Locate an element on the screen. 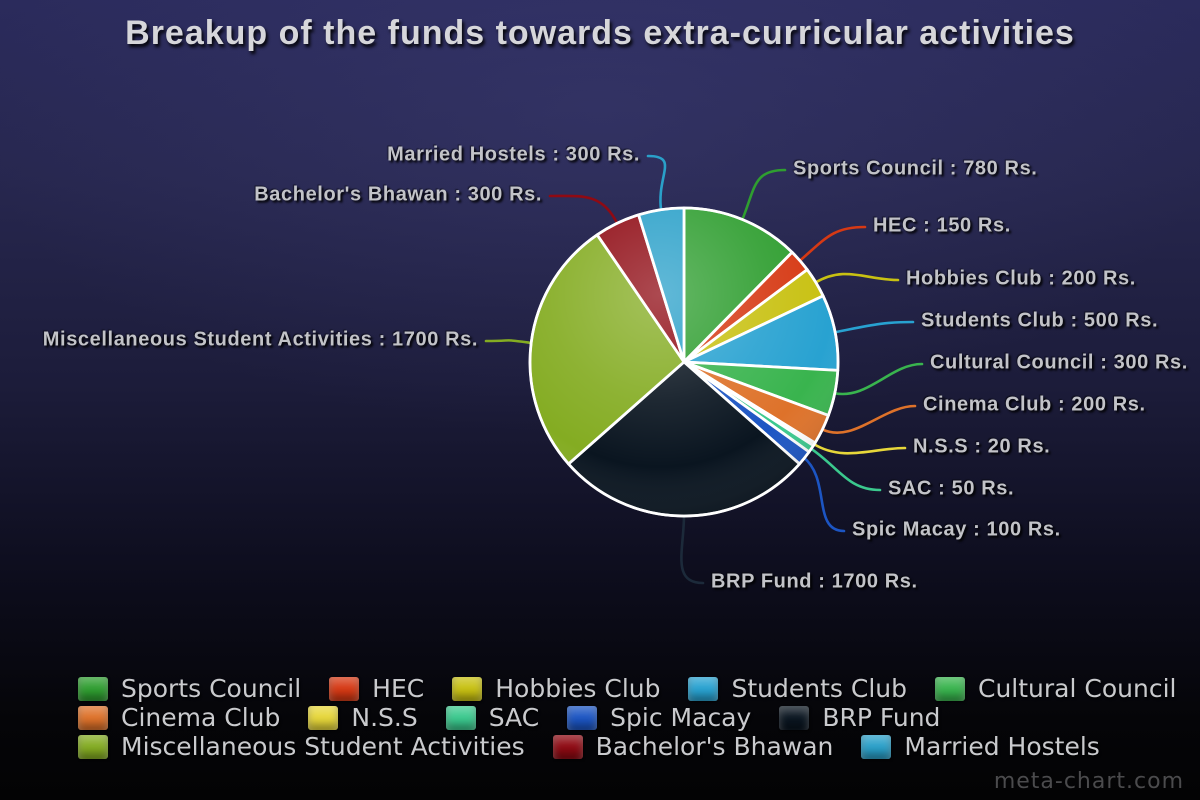 This screenshot has width=1200, height=800. legend-item-spic-macay: Spic Macay is located at coordinates (659, 717).